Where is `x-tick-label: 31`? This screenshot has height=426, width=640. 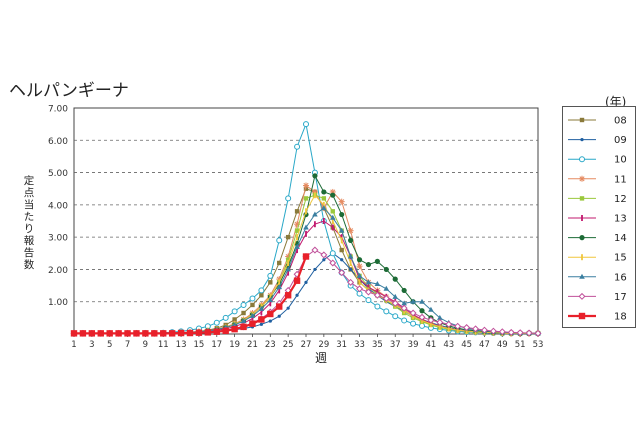
x-tick-label: 31 is located at coordinates (341, 345).